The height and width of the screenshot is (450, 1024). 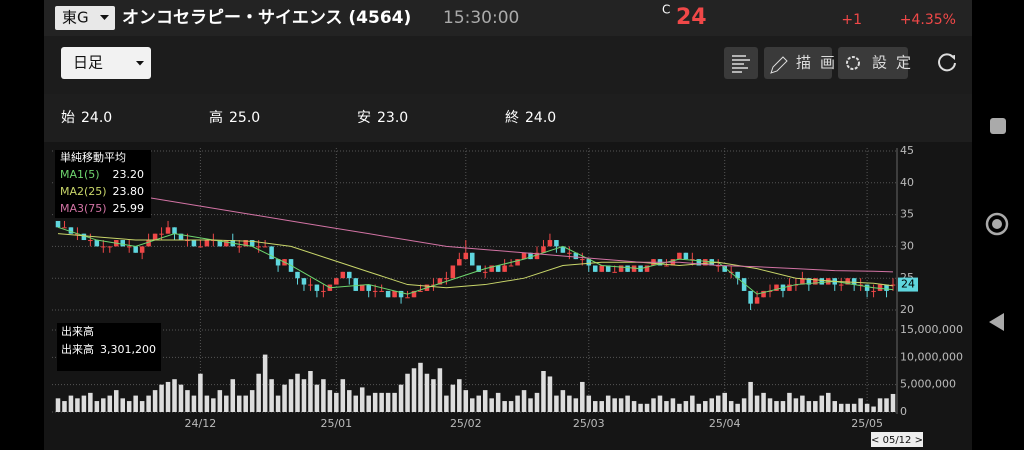 I want to click on nav-home, so click(x=997, y=224).